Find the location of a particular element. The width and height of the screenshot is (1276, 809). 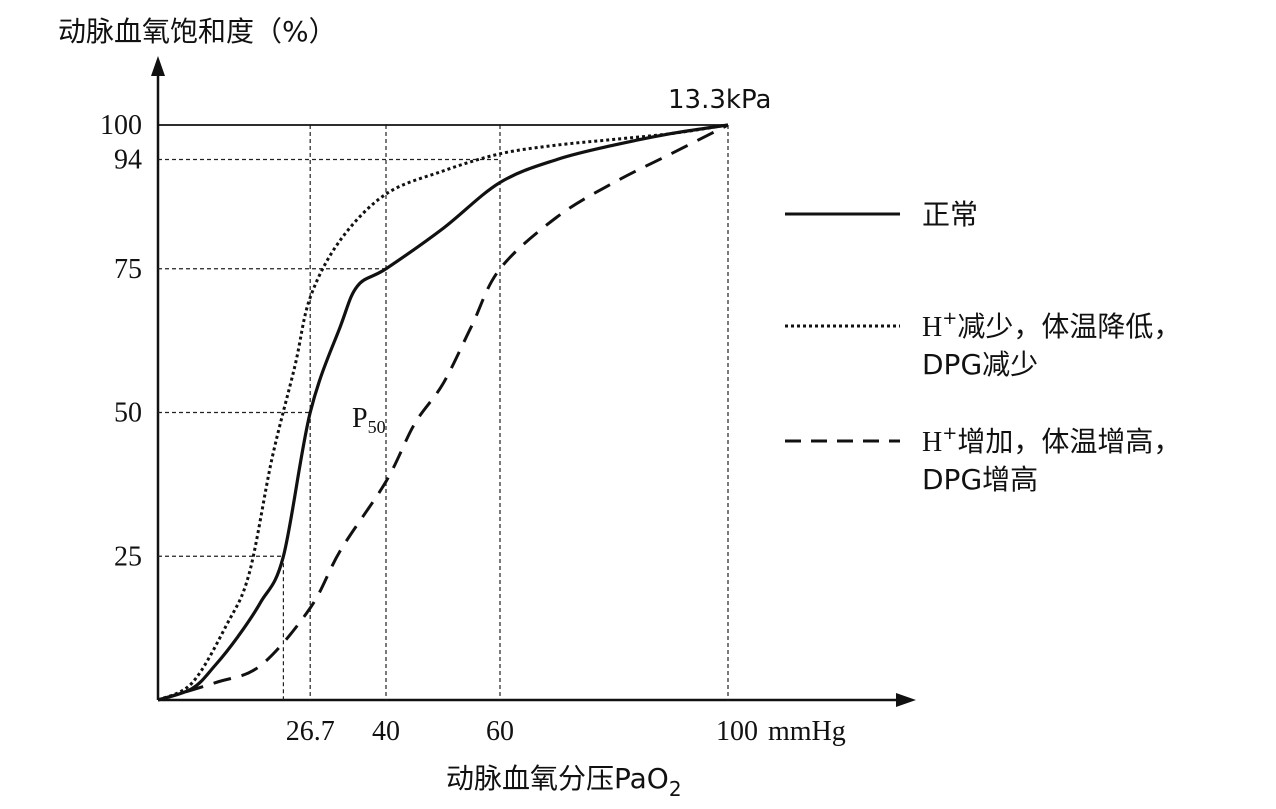

y-tick-label: 75 is located at coordinates (128, 269).